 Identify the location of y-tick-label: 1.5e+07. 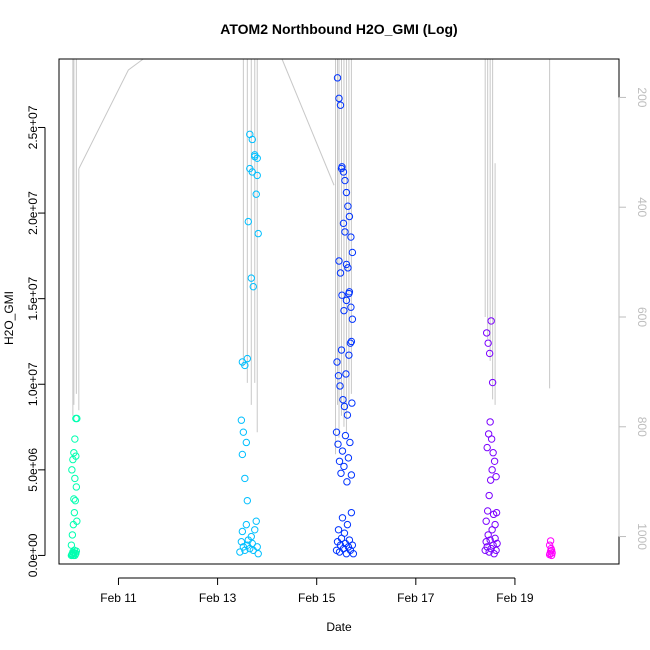
(33, 298).